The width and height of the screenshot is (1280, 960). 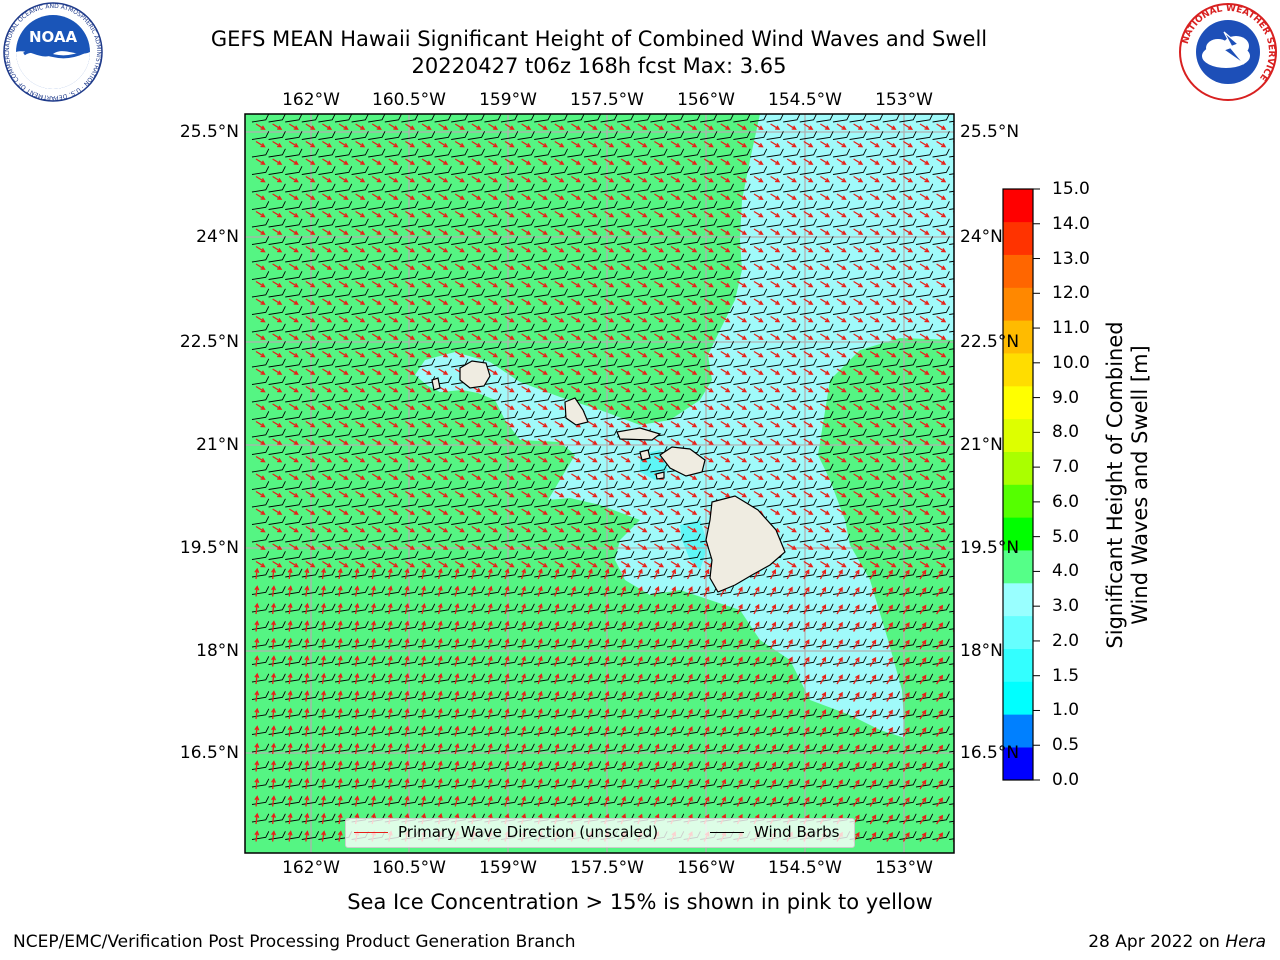 What do you see at coordinates (1018, 484) in the screenshot?
I see `colorbar-frame` at bounding box center [1018, 484].